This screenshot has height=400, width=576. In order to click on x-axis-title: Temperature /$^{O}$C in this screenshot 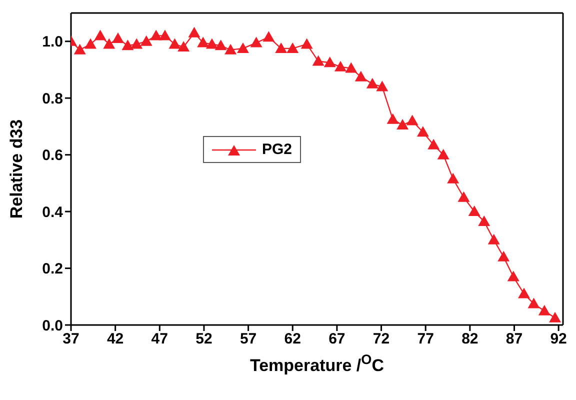, I will do `click(317, 363)`.